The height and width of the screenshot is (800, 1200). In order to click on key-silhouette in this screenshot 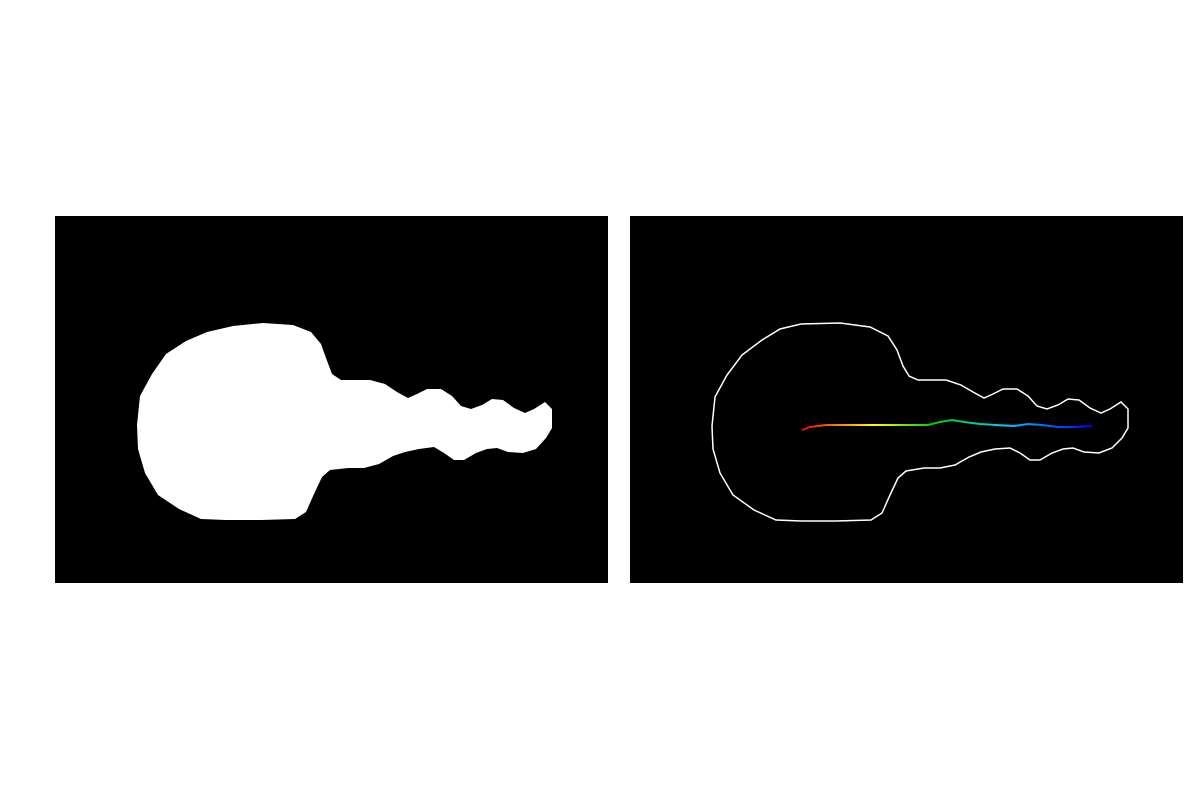, I will do `click(344, 421)`.